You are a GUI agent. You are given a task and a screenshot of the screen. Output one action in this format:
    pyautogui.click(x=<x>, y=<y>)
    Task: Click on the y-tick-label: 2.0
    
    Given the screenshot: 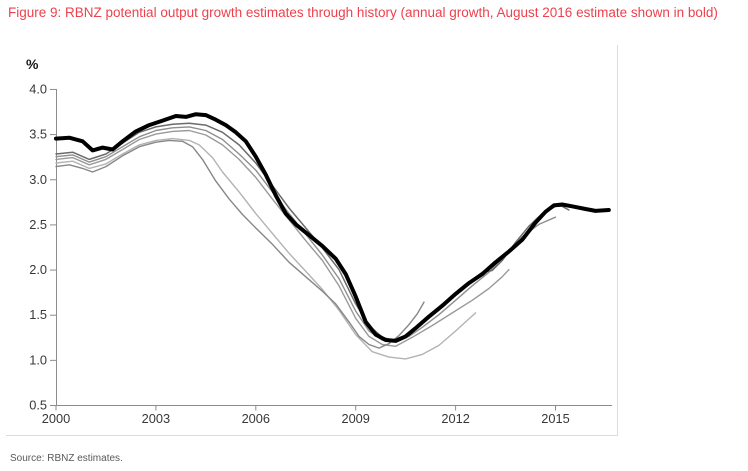 What is the action you would take?
    pyautogui.click(x=38, y=269)
    